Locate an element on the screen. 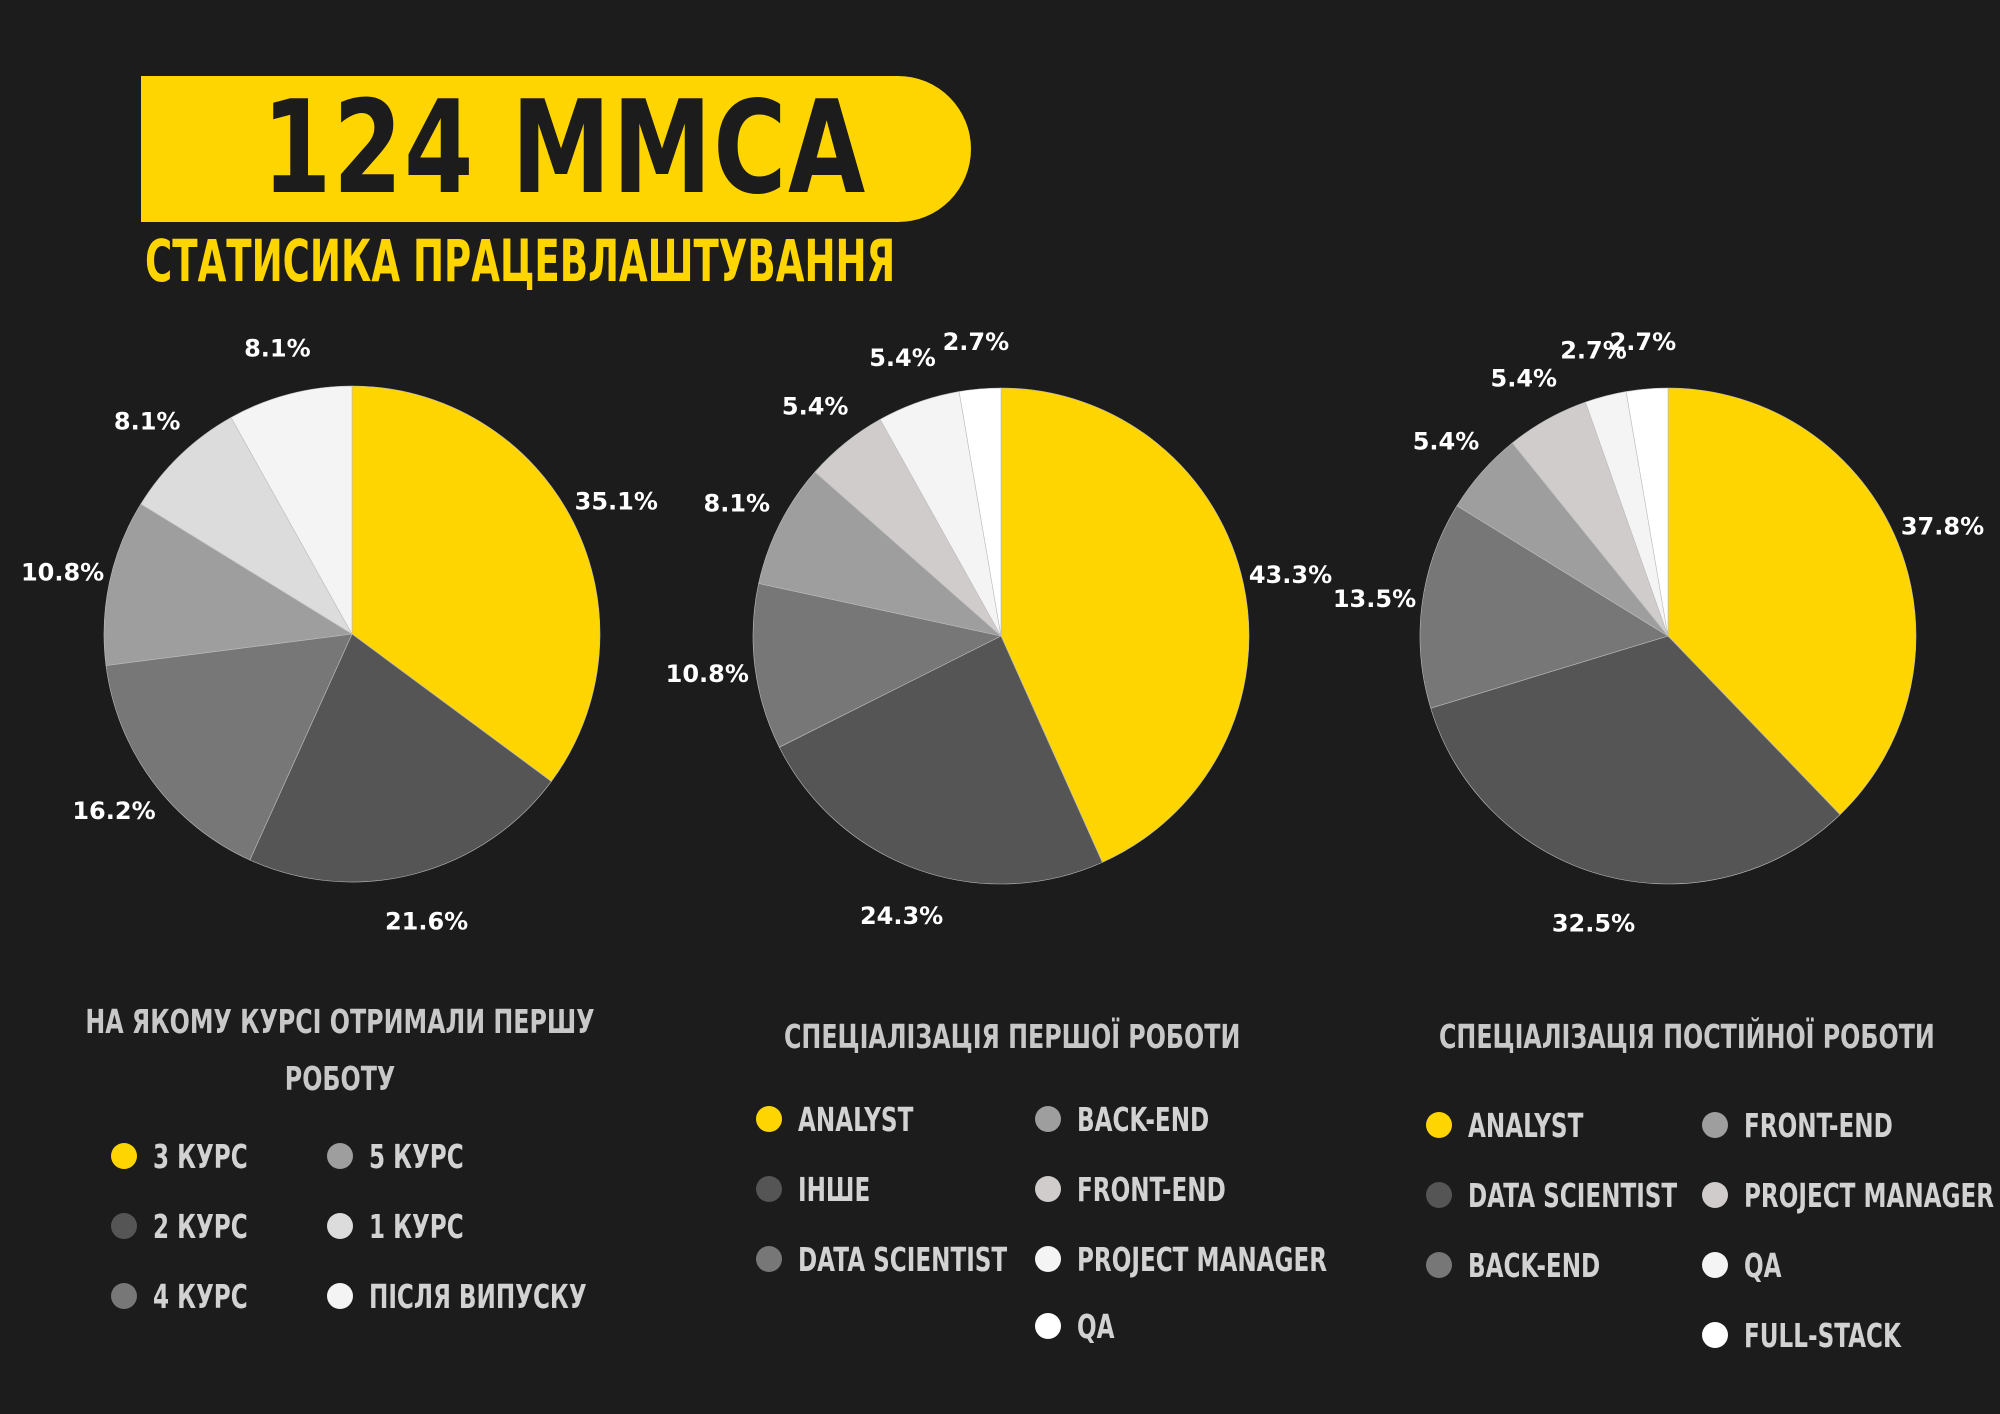  legend-label: 1 КУРС is located at coordinates (416, 1226).